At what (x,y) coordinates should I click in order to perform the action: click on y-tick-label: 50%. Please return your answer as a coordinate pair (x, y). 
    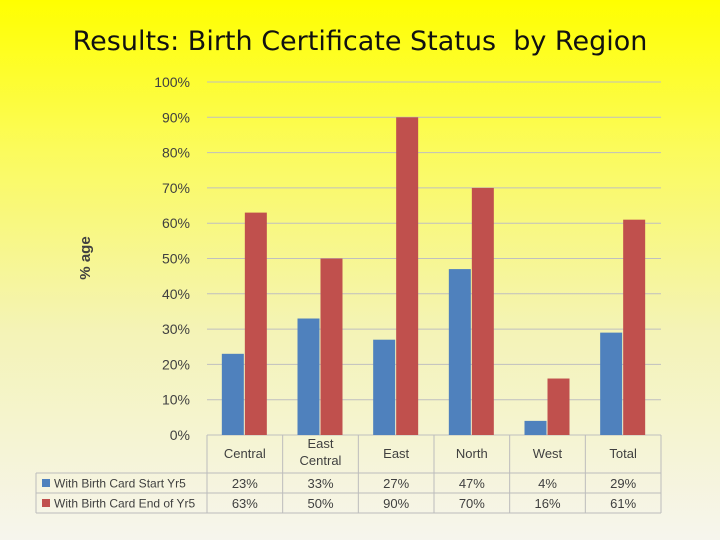
    Looking at the image, I should click on (176, 259).